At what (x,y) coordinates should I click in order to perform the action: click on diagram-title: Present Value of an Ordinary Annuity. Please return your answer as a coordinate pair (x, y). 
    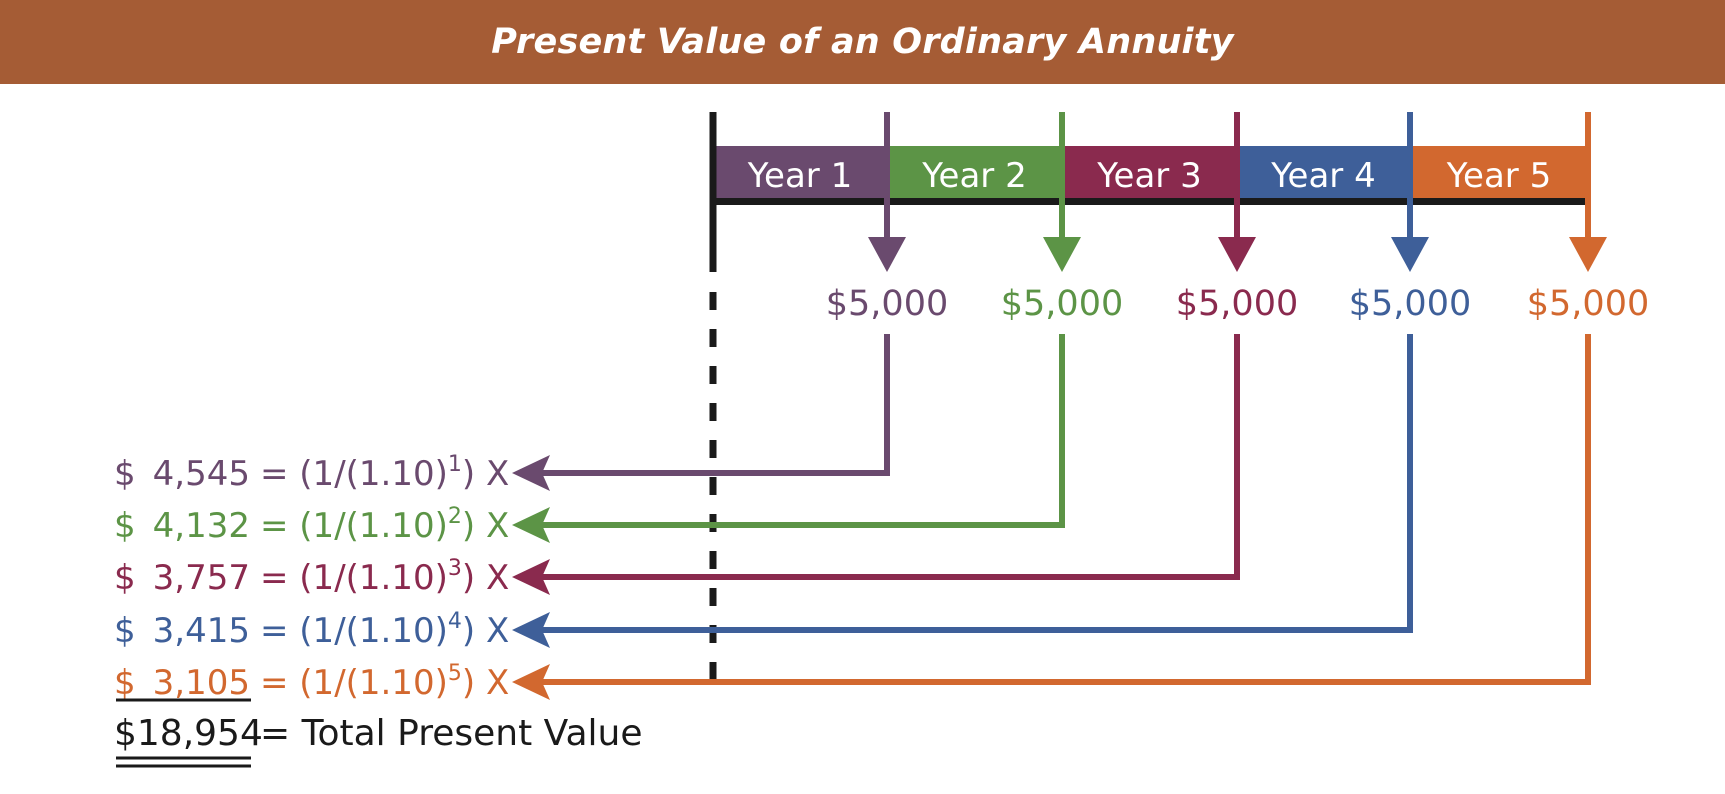
    Looking at the image, I should click on (862, 42).